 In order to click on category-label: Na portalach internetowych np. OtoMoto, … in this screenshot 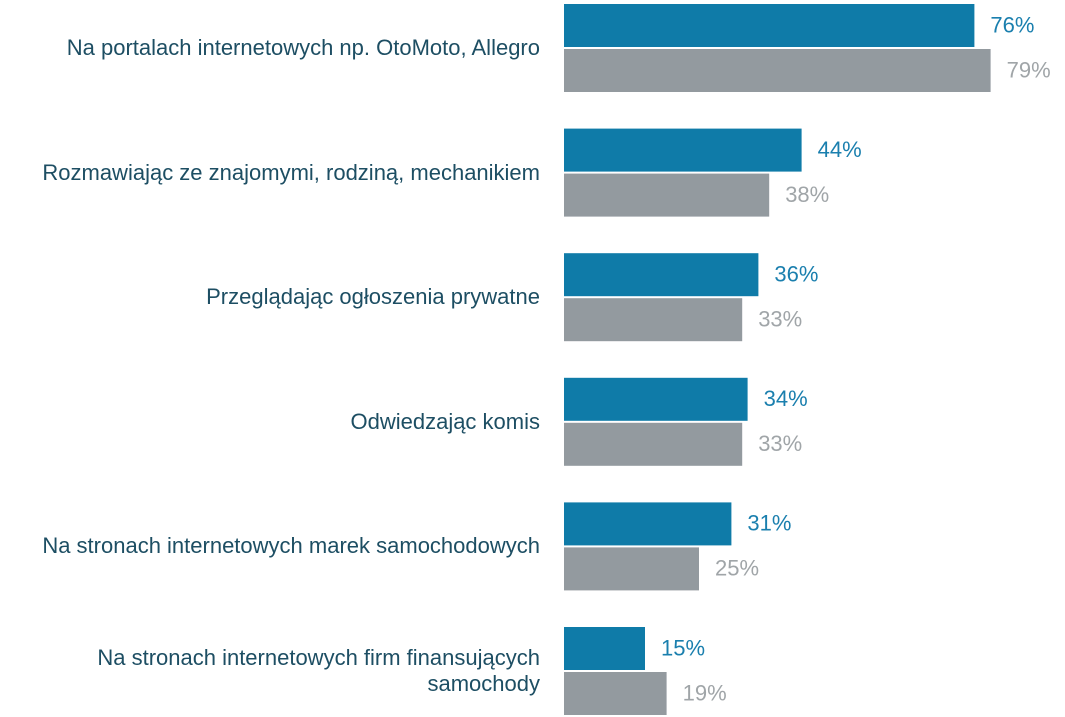, I will do `click(303, 47)`.